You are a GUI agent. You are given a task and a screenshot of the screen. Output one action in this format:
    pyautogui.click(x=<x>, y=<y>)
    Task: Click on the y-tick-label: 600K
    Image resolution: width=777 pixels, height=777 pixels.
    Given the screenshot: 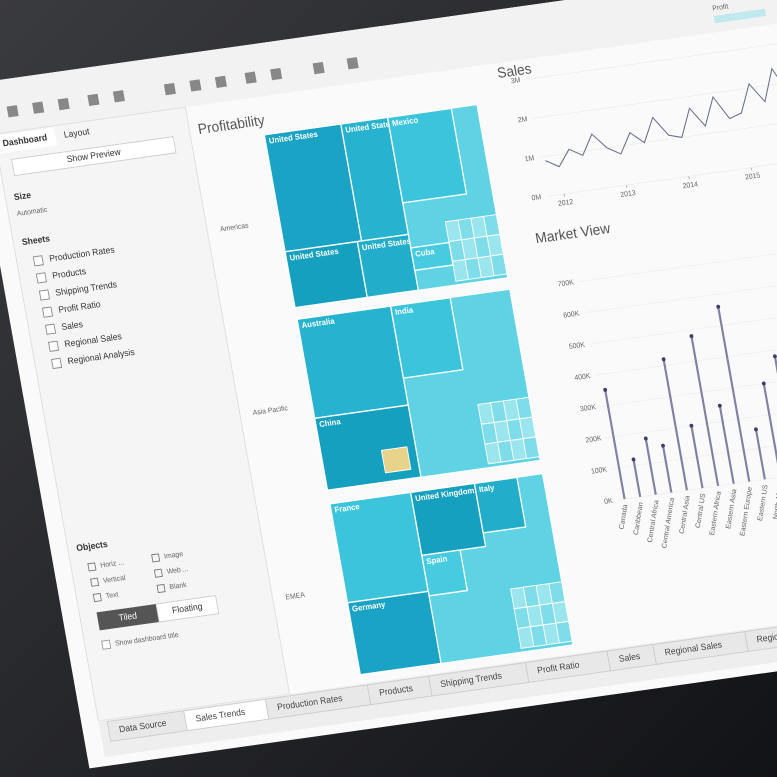 What is the action you would take?
    pyautogui.click(x=572, y=314)
    